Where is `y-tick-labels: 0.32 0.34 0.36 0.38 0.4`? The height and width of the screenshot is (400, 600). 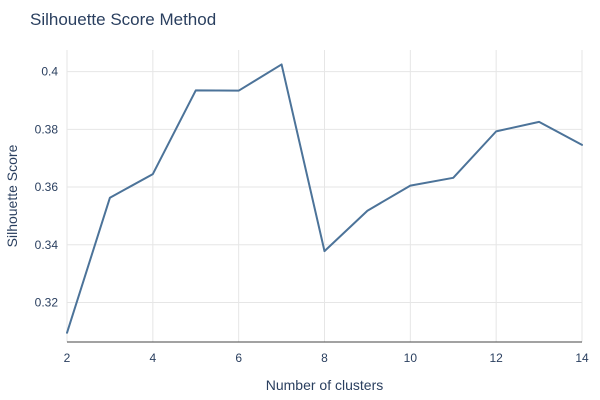
y-tick-labels: 0.32 0.34 0.36 0.38 0.4 is located at coordinates (47, 187).